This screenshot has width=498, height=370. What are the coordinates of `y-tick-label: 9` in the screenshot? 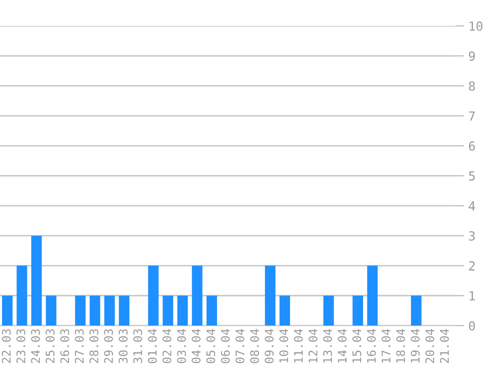 It's located at (471, 56).